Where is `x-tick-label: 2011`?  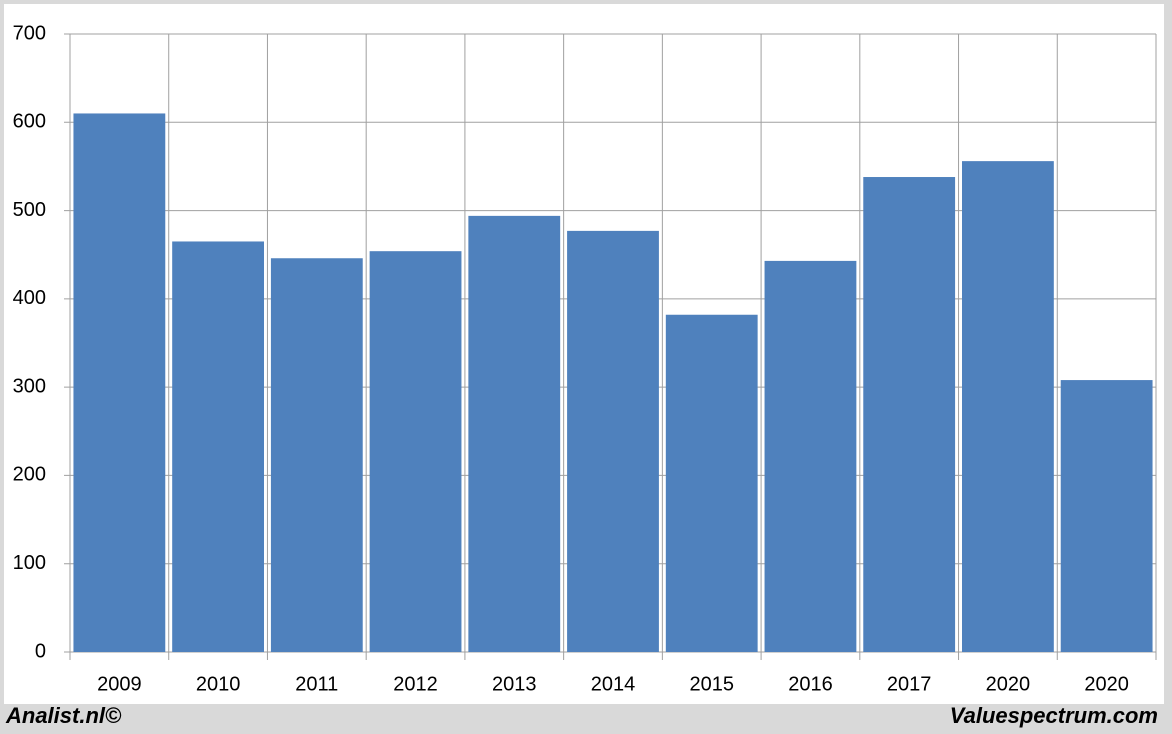 x-tick-label: 2011 is located at coordinates (316, 684).